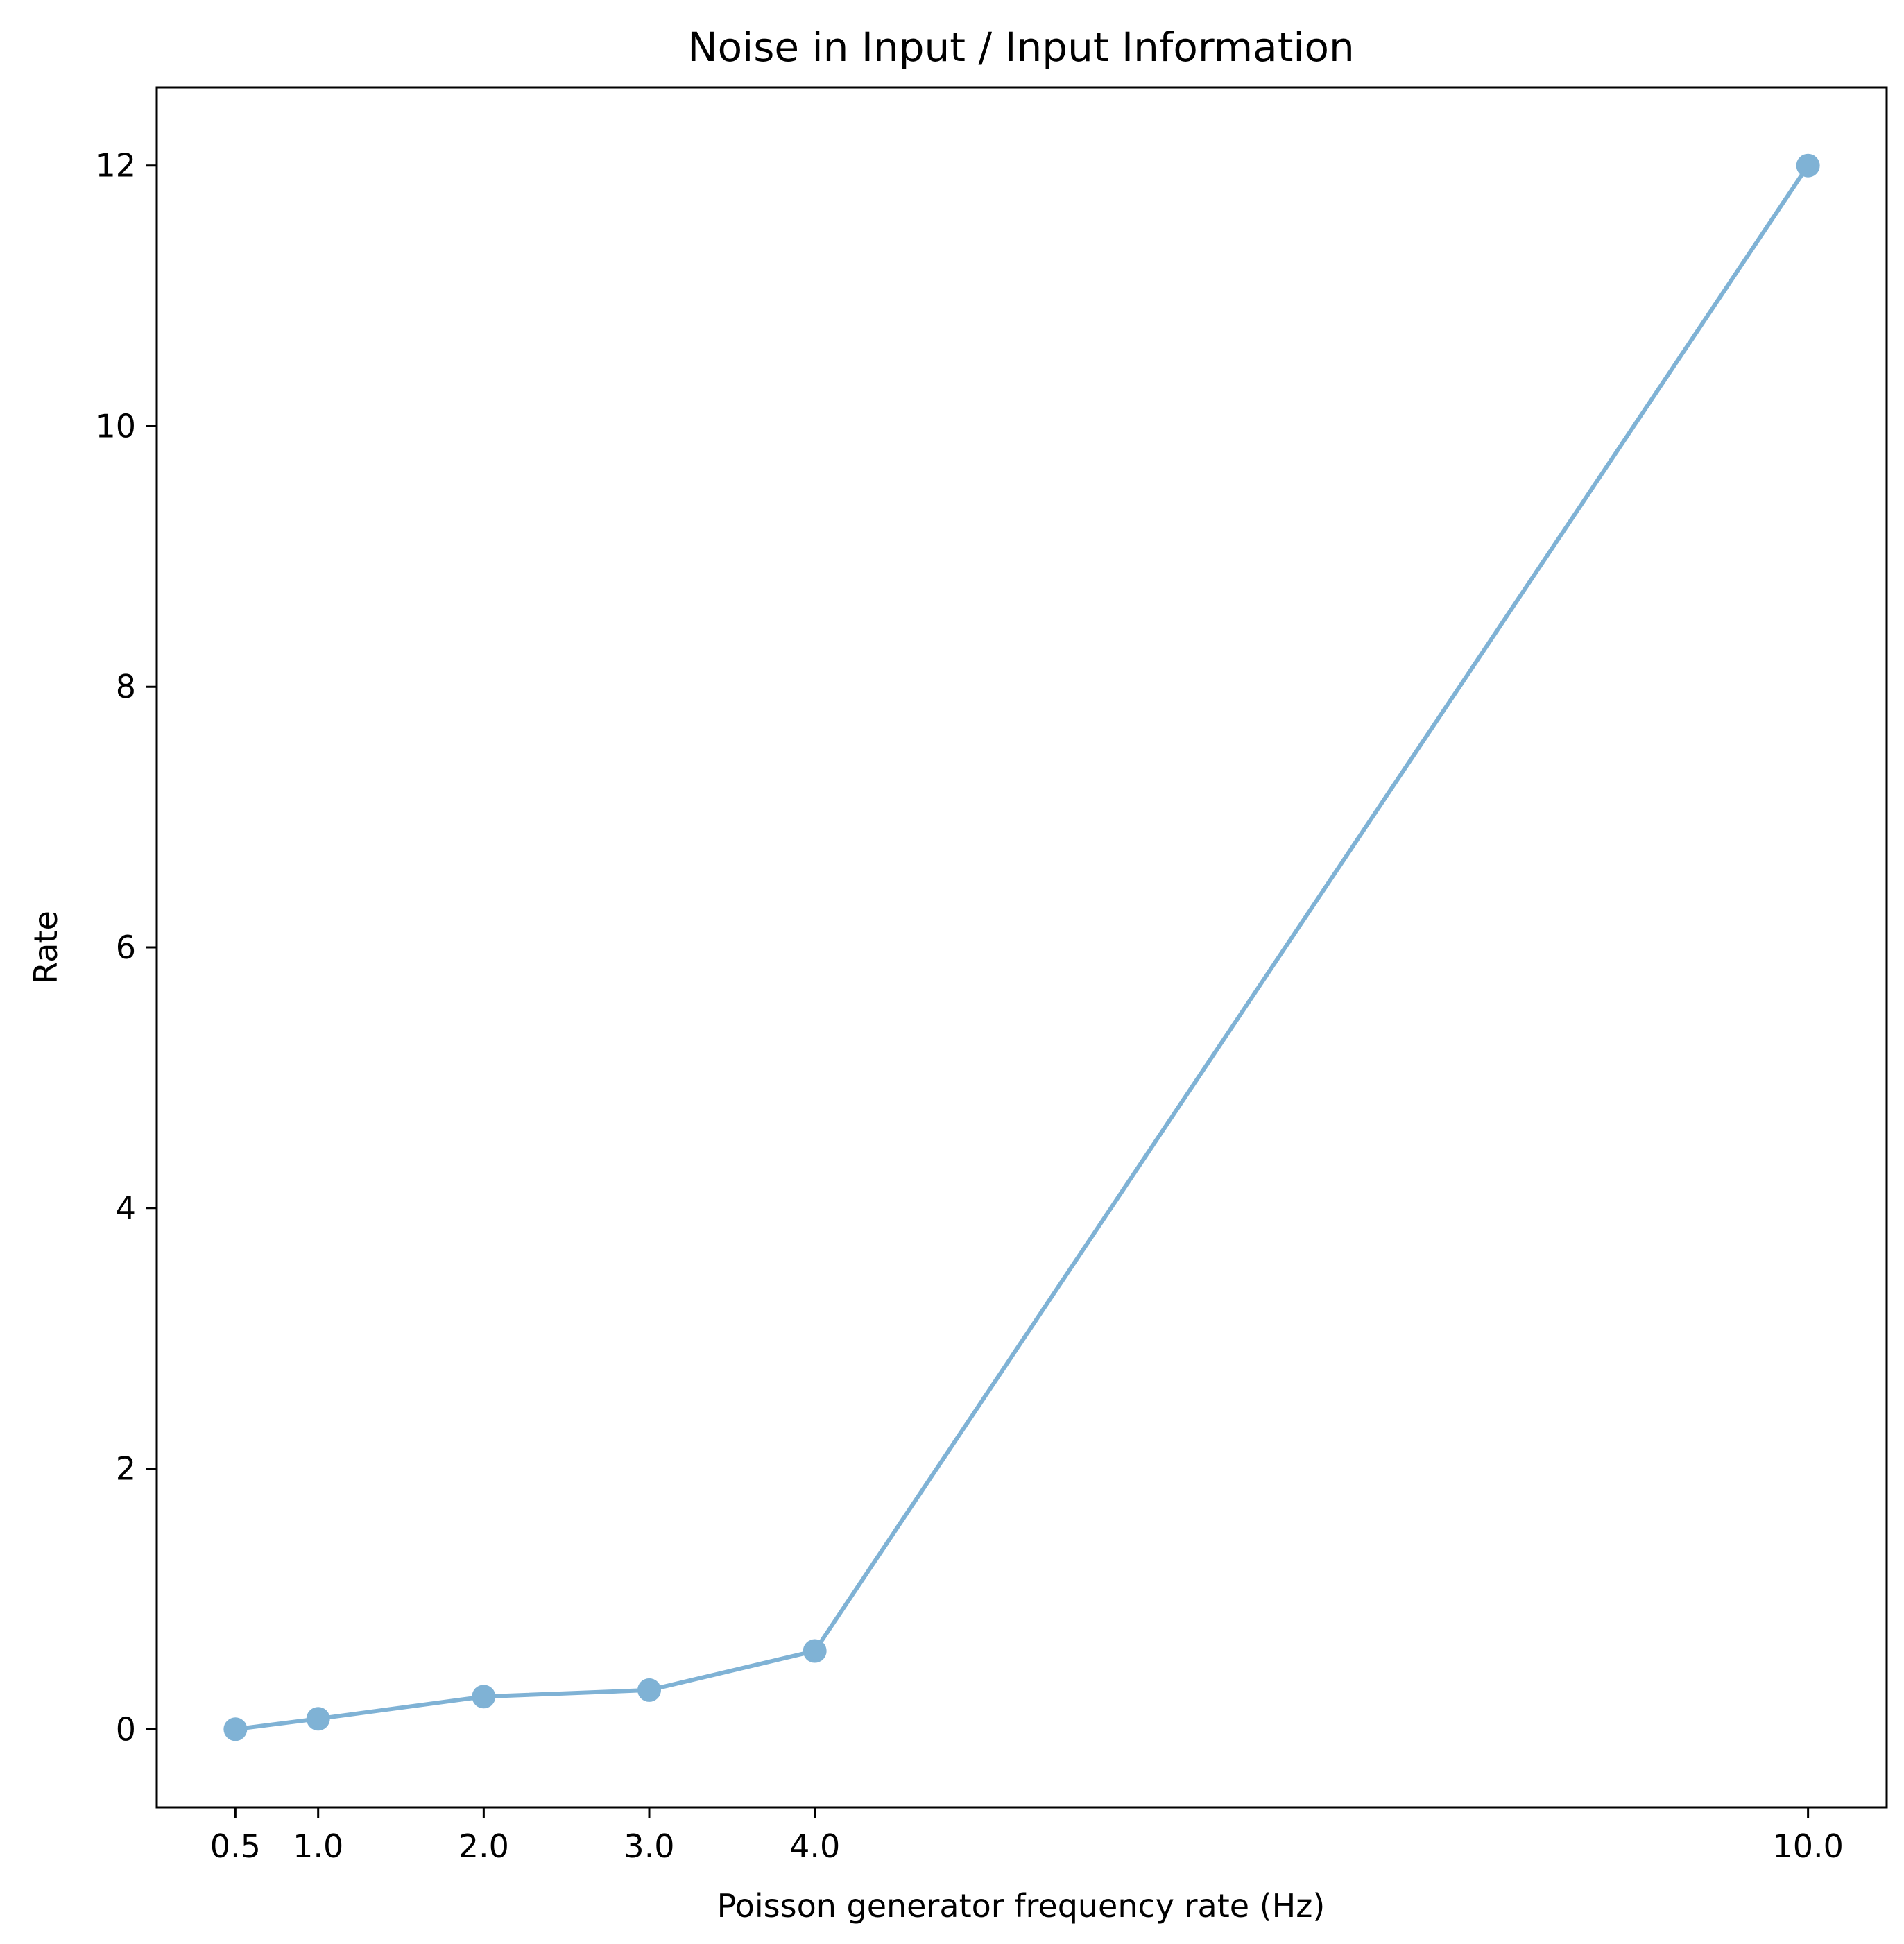  I want to click on y-tick-label: 12, so click(115, 165).